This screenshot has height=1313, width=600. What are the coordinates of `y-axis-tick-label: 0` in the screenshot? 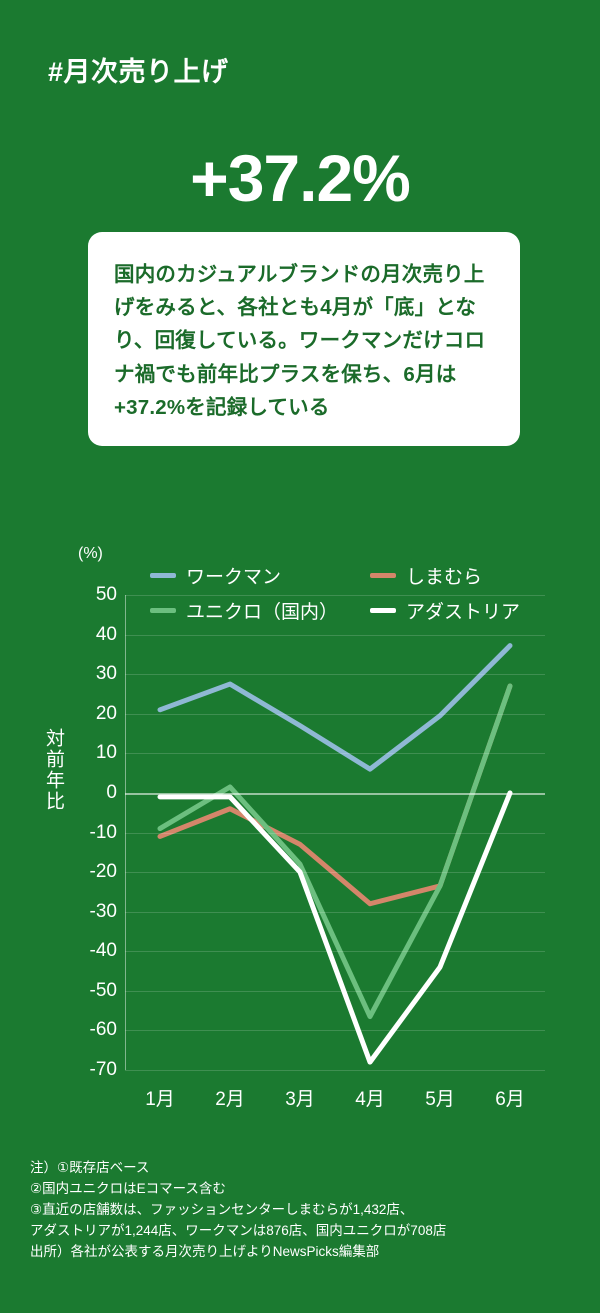 It's located at (111, 792).